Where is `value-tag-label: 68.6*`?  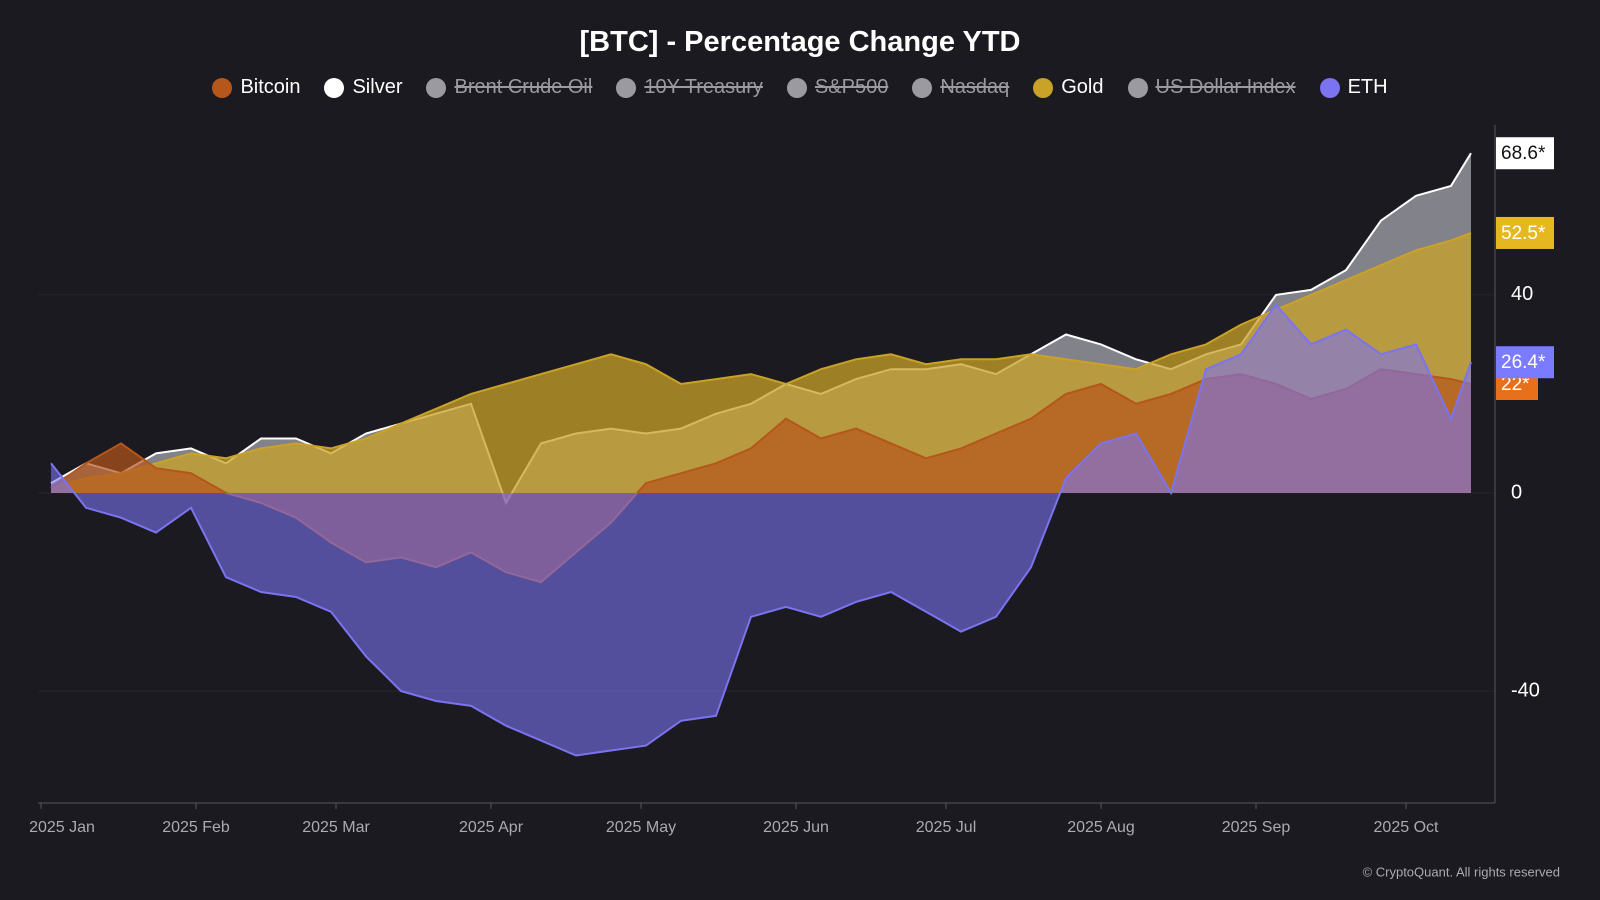
value-tag-label: 68.6* is located at coordinates (1523, 153).